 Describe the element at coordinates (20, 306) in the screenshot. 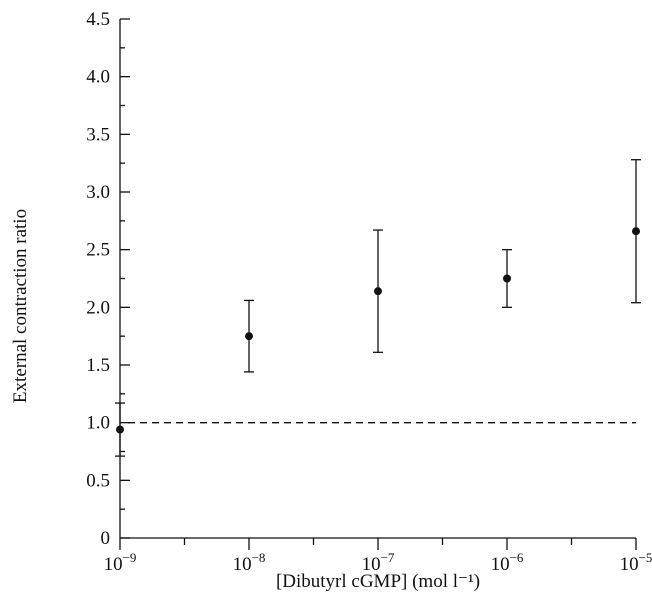

I see `y-axis-title: External contraction ratio` at that location.